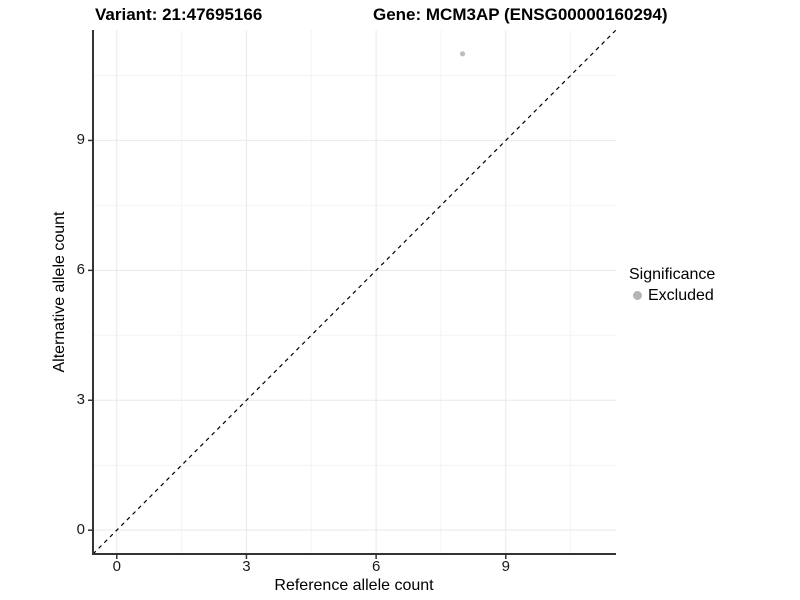  What do you see at coordinates (80, 270) in the screenshot?
I see `y-tick-label: 6` at bounding box center [80, 270].